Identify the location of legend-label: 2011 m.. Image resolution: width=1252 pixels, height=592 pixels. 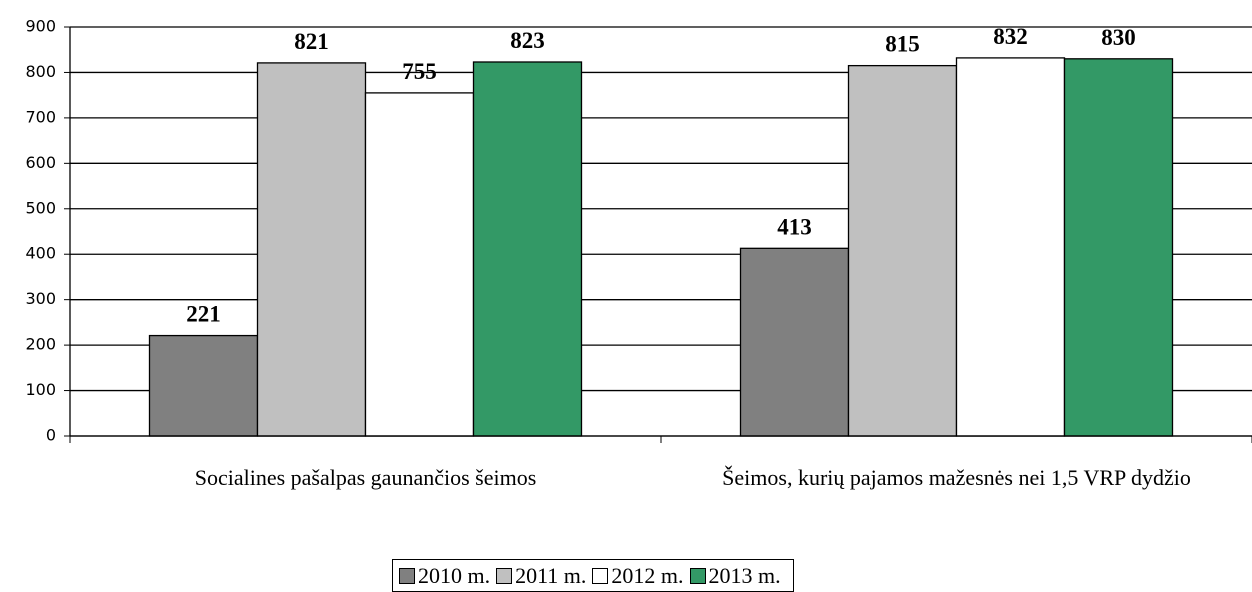
(551, 575).